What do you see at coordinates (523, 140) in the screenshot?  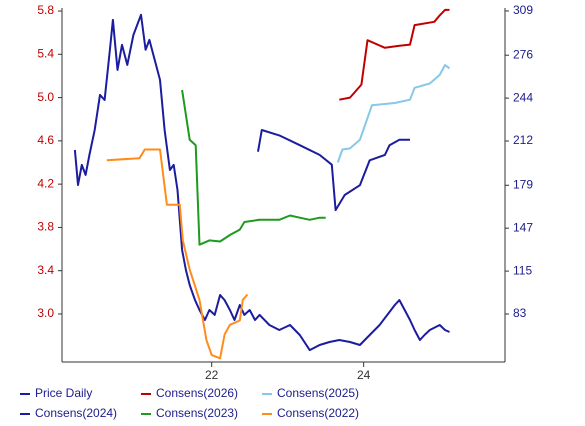 I see `y2-tick-label: 212` at bounding box center [523, 140].